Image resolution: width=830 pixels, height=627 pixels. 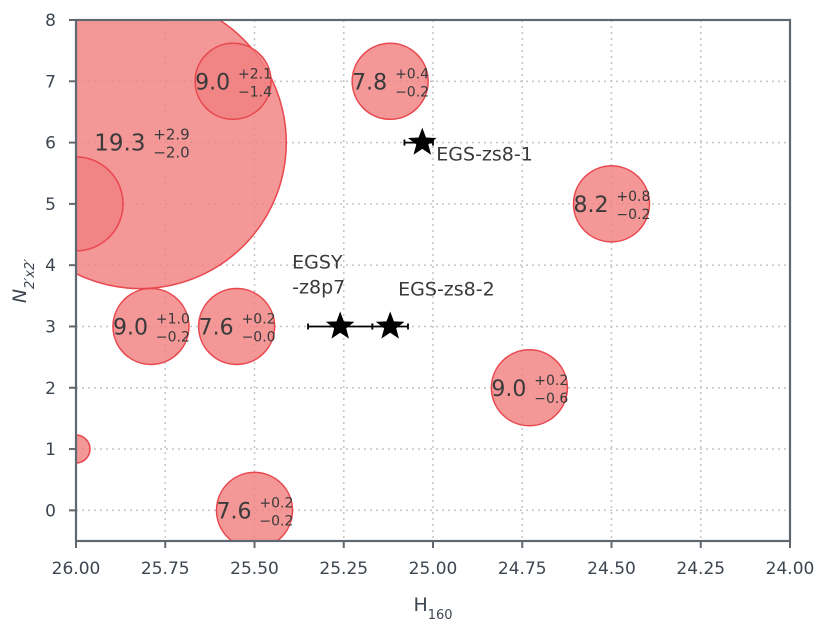 I want to click on star-marker-group: EGS-zs8-2, so click(x=433, y=308).